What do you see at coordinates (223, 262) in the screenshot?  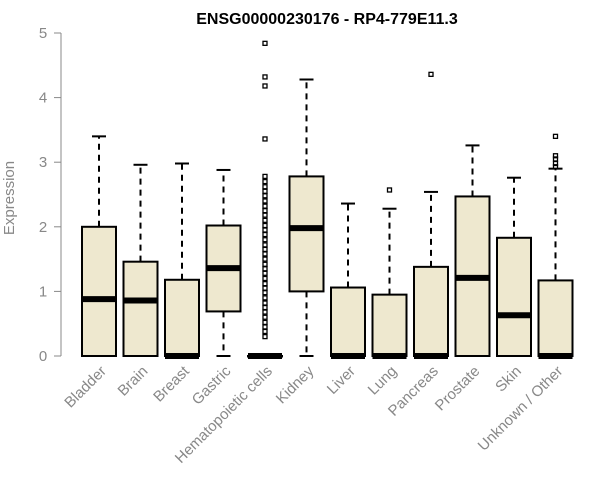 I see `box-gastric` at bounding box center [223, 262].